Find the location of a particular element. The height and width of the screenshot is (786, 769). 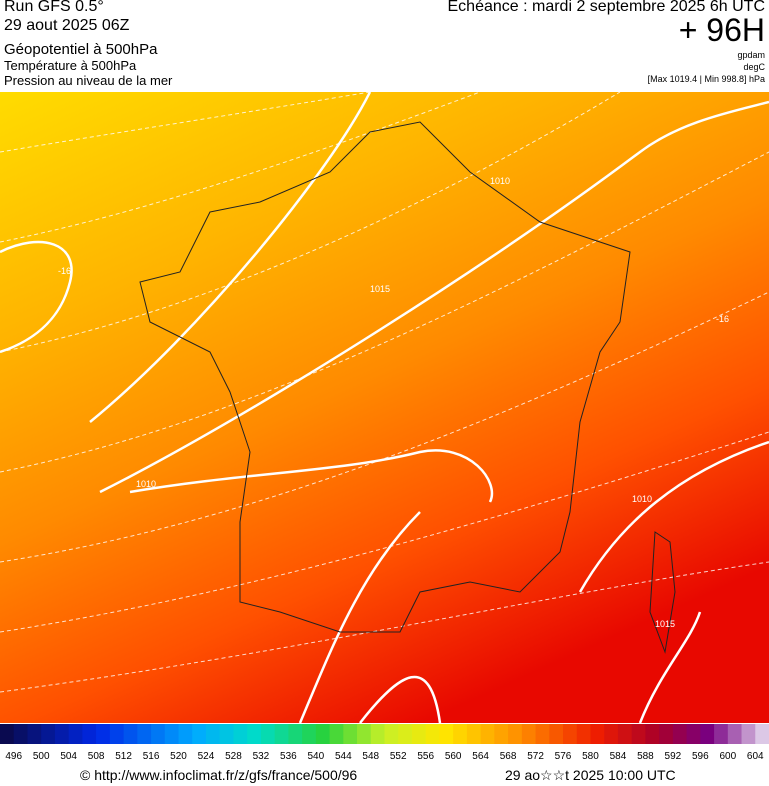

scale-label: 524 is located at coordinates (206, 756).